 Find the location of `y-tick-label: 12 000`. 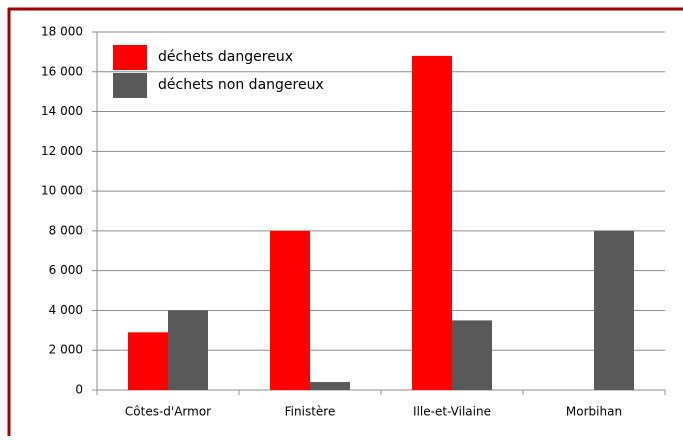

y-tick-label: 12 000 is located at coordinates (62, 151).